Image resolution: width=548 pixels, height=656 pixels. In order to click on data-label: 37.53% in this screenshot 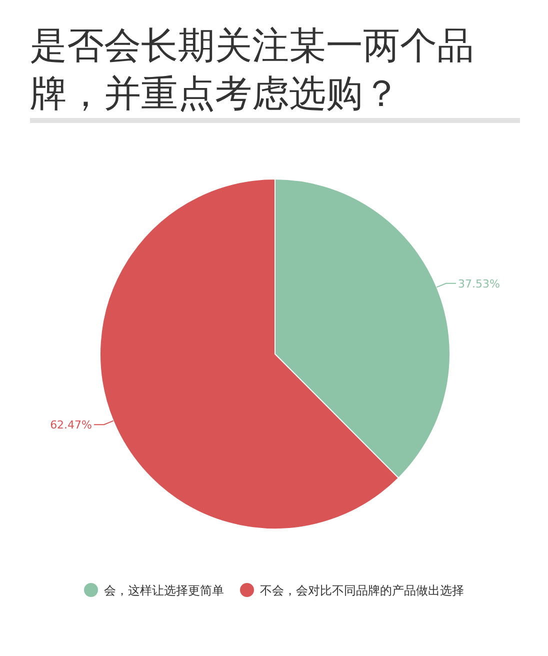, I will do `click(479, 283)`.